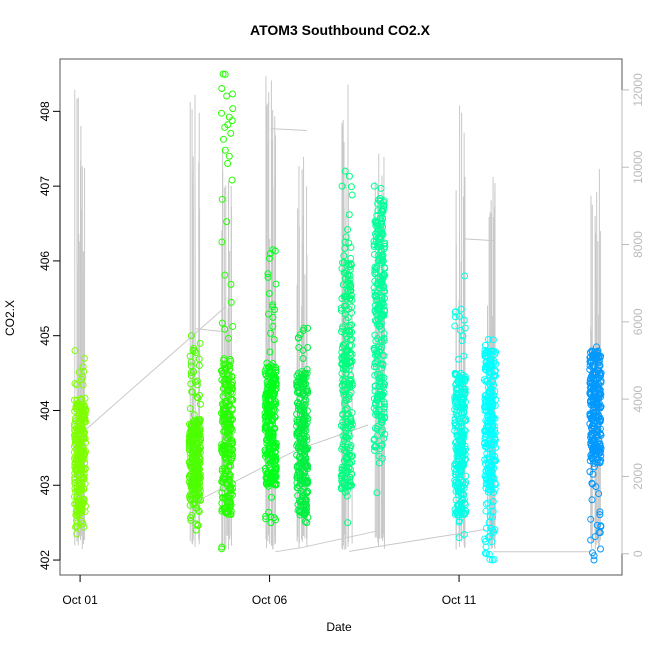 This screenshot has width=650, height=650. What do you see at coordinates (270, 600) in the screenshot?
I see `x-tick-label: Oct 06` at bounding box center [270, 600].